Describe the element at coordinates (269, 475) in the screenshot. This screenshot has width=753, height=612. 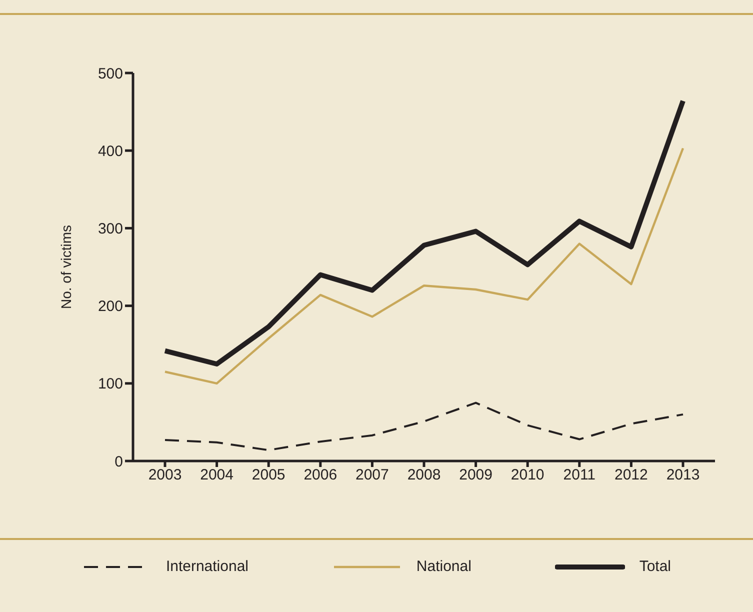
I see `x-tick-label: 2005` at that location.